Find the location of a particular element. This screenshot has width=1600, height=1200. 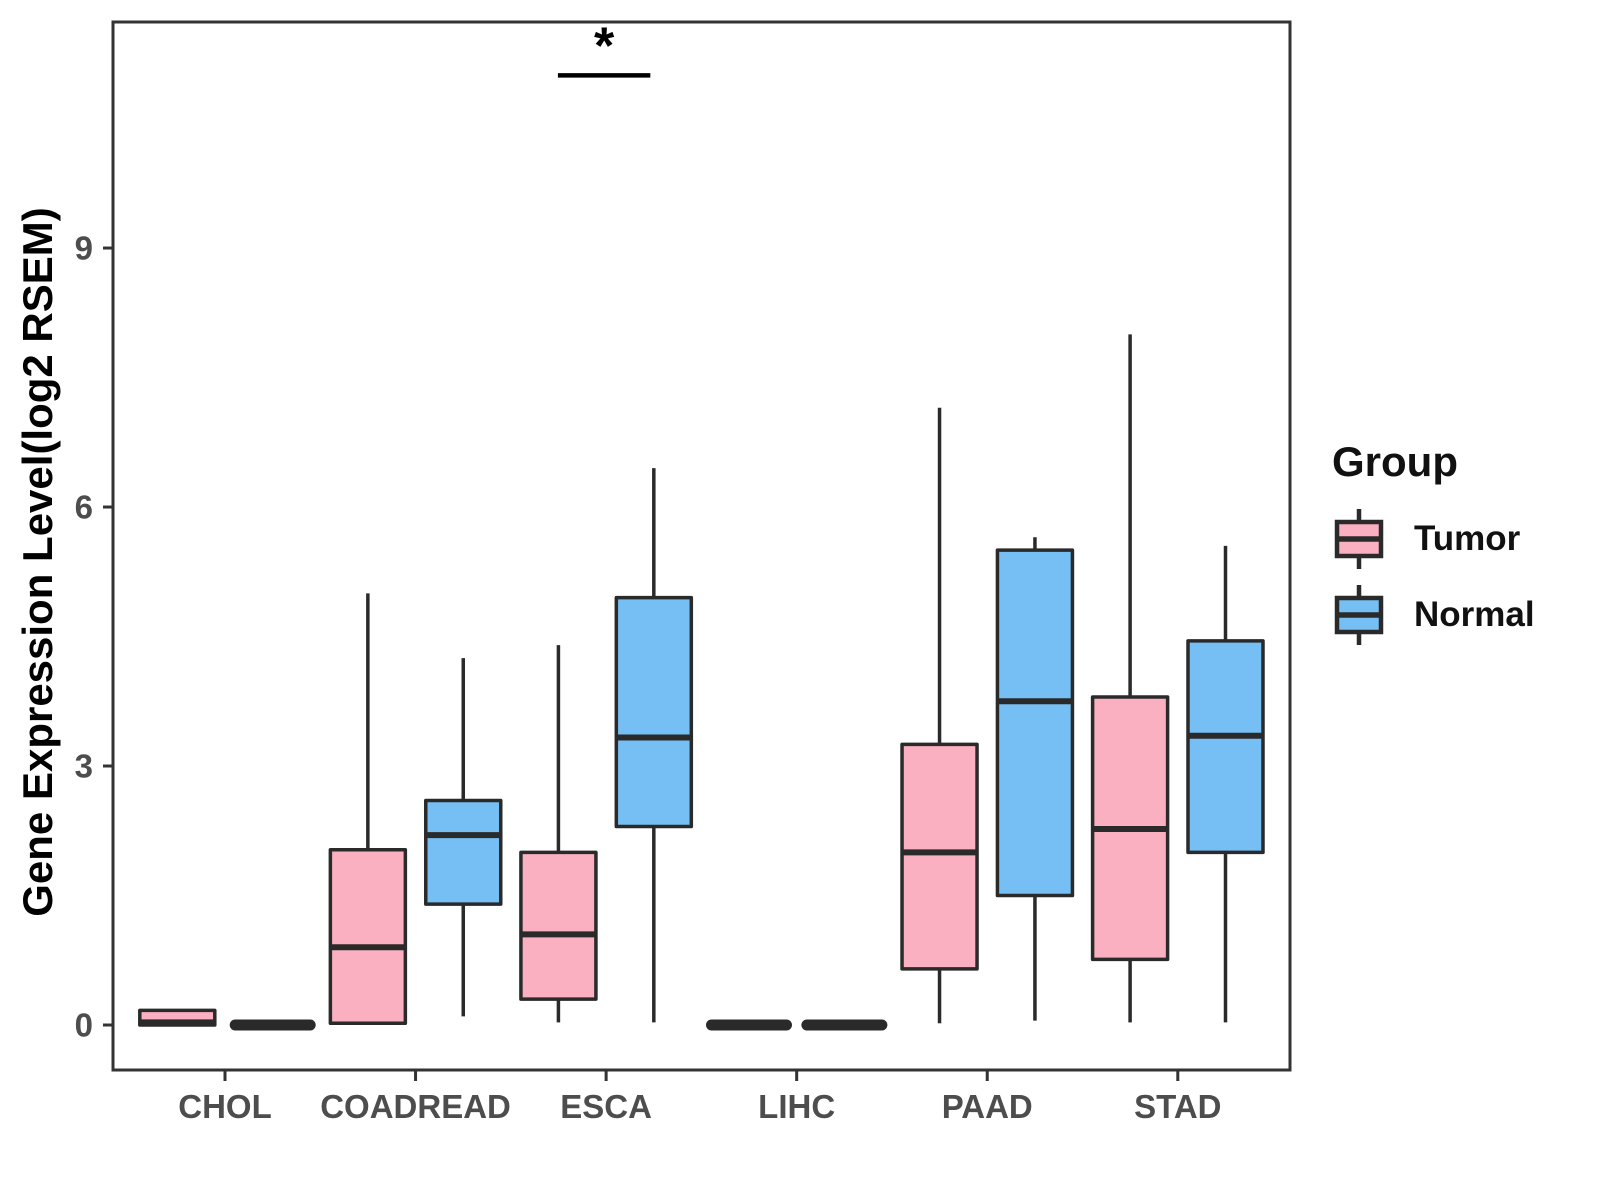

box-COADREAD-Normal is located at coordinates (463, 852).